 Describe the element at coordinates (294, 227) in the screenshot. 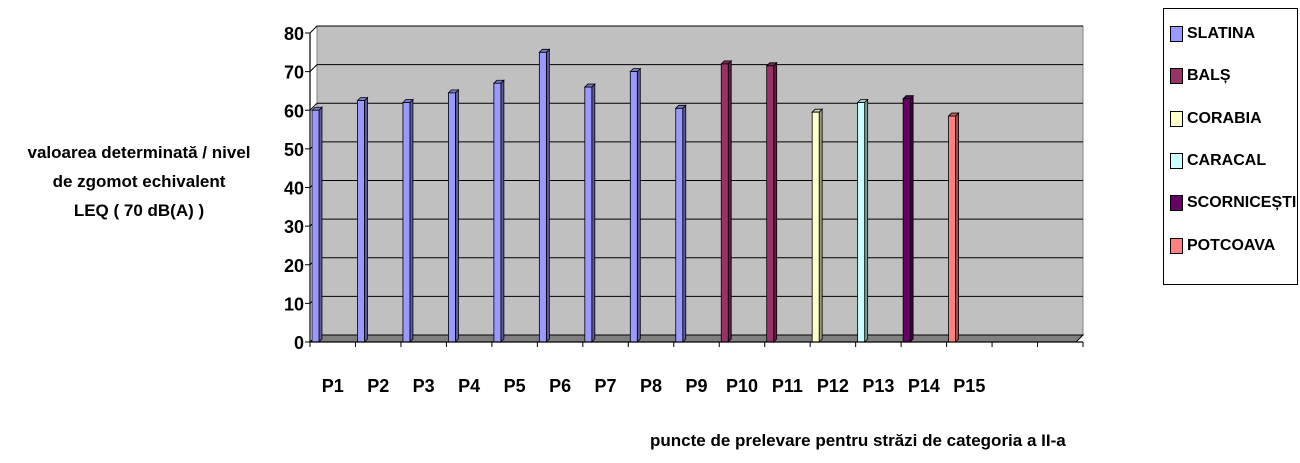

I see `y-tick-label: 30` at that location.